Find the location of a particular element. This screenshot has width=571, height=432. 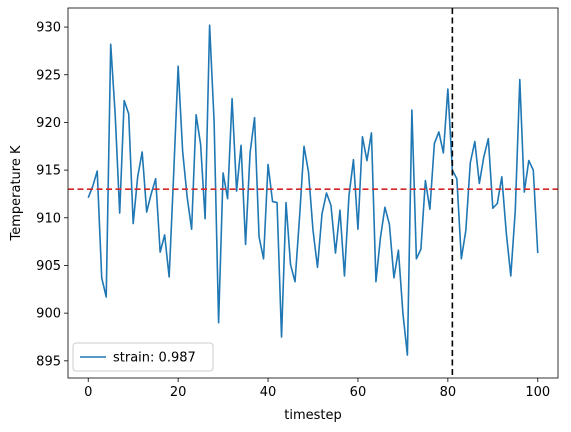

legend-box is located at coordinates (143, 357).